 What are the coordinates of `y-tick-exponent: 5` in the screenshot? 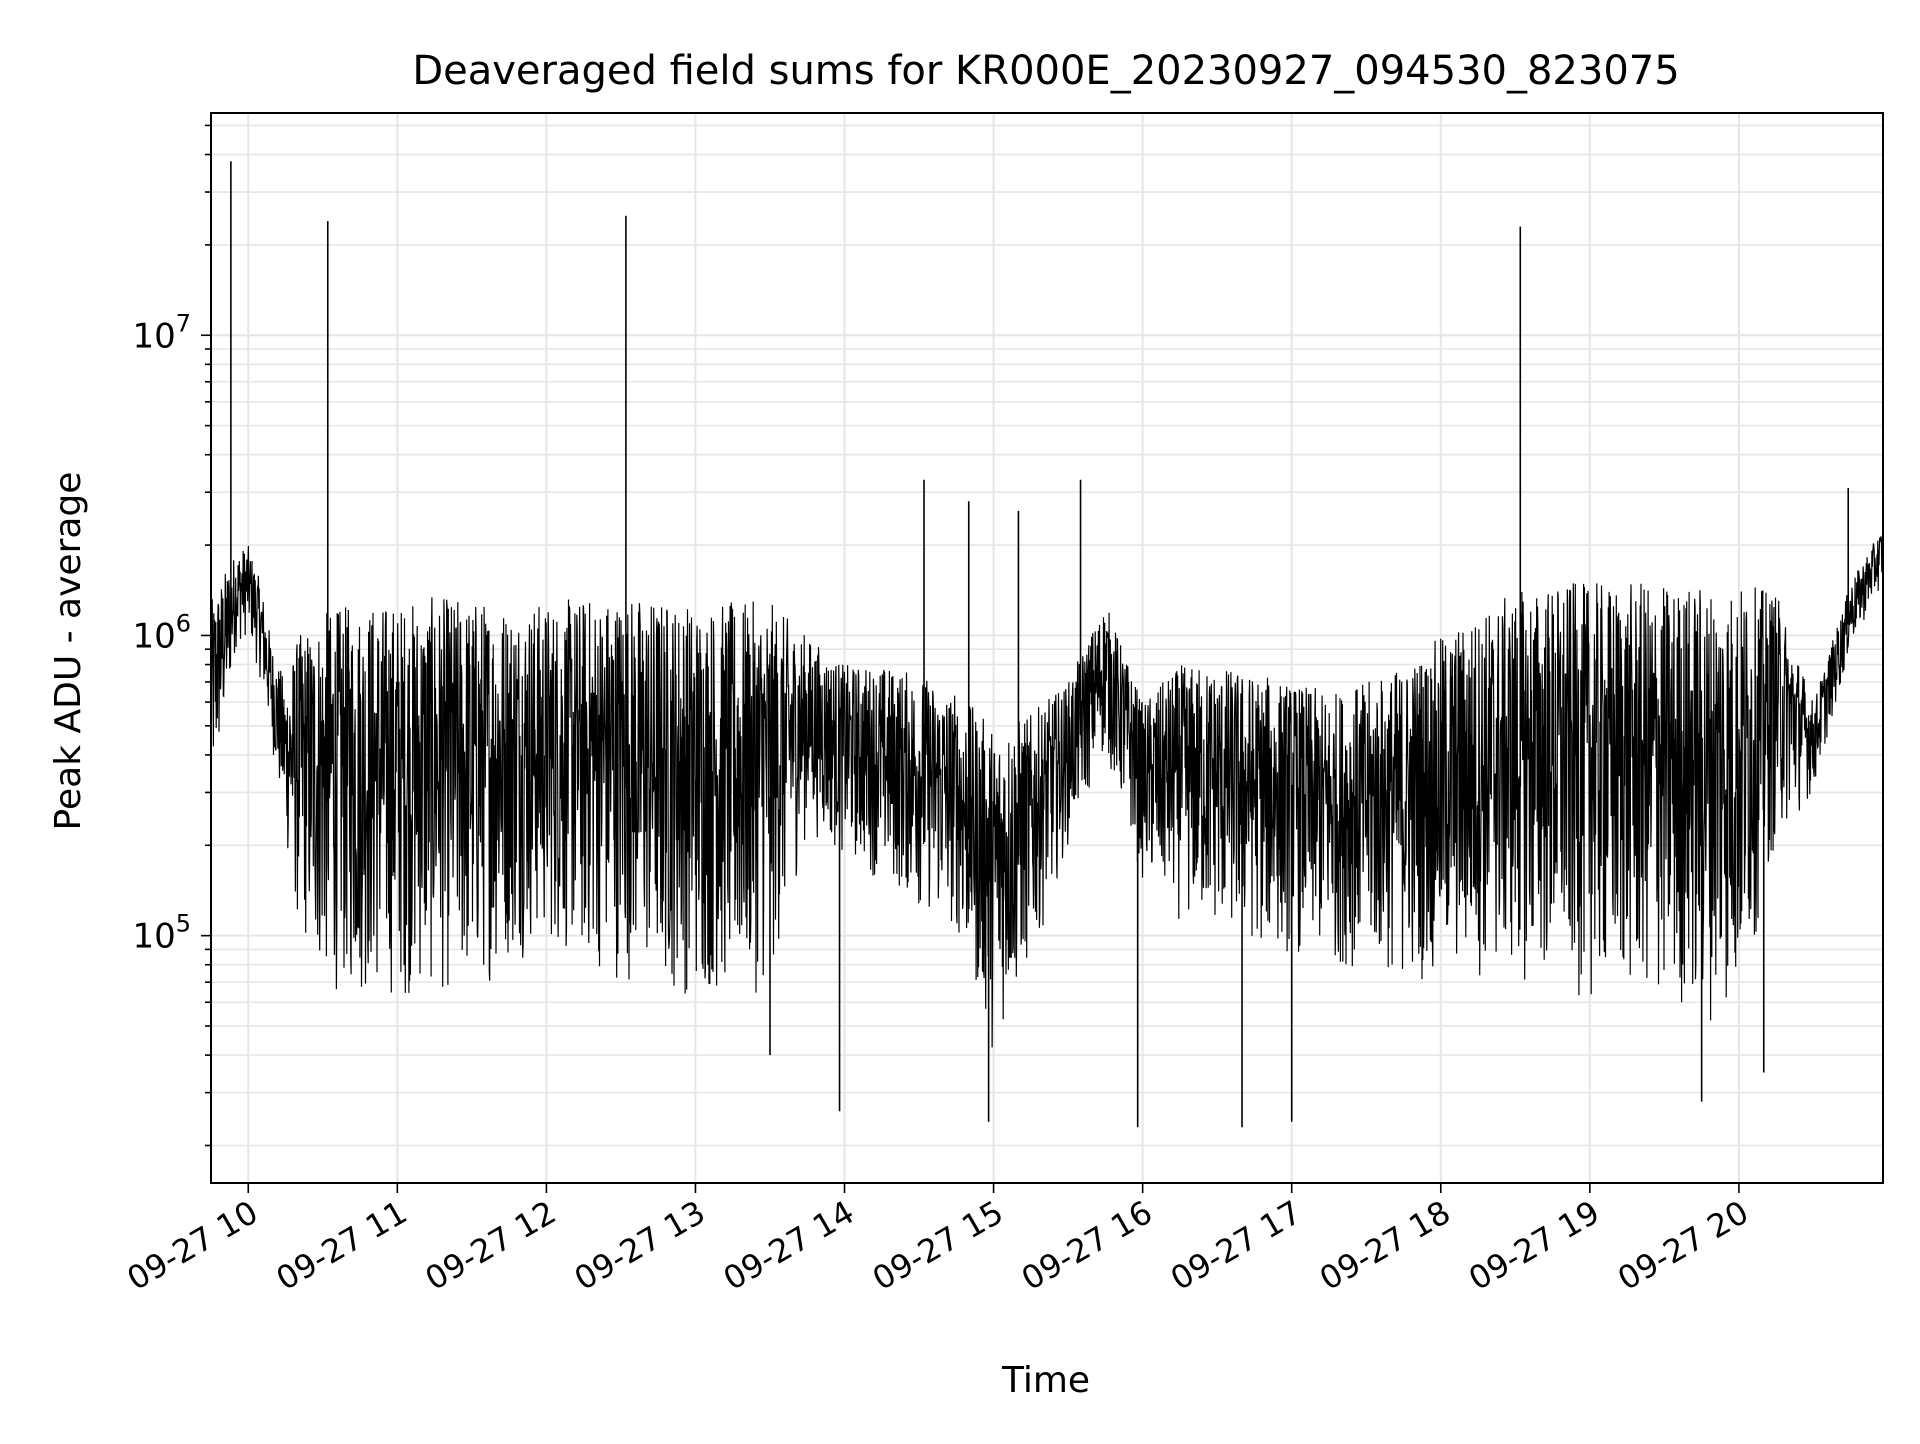 It's located at (183, 924).